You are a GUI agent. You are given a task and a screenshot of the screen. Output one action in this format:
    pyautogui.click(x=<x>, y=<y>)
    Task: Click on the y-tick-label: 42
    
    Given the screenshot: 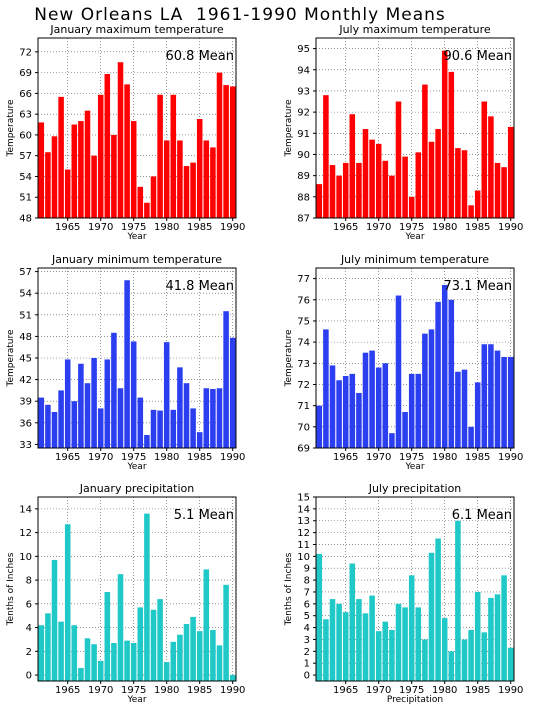 What is the action you would take?
    pyautogui.click(x=25, y=380)
    